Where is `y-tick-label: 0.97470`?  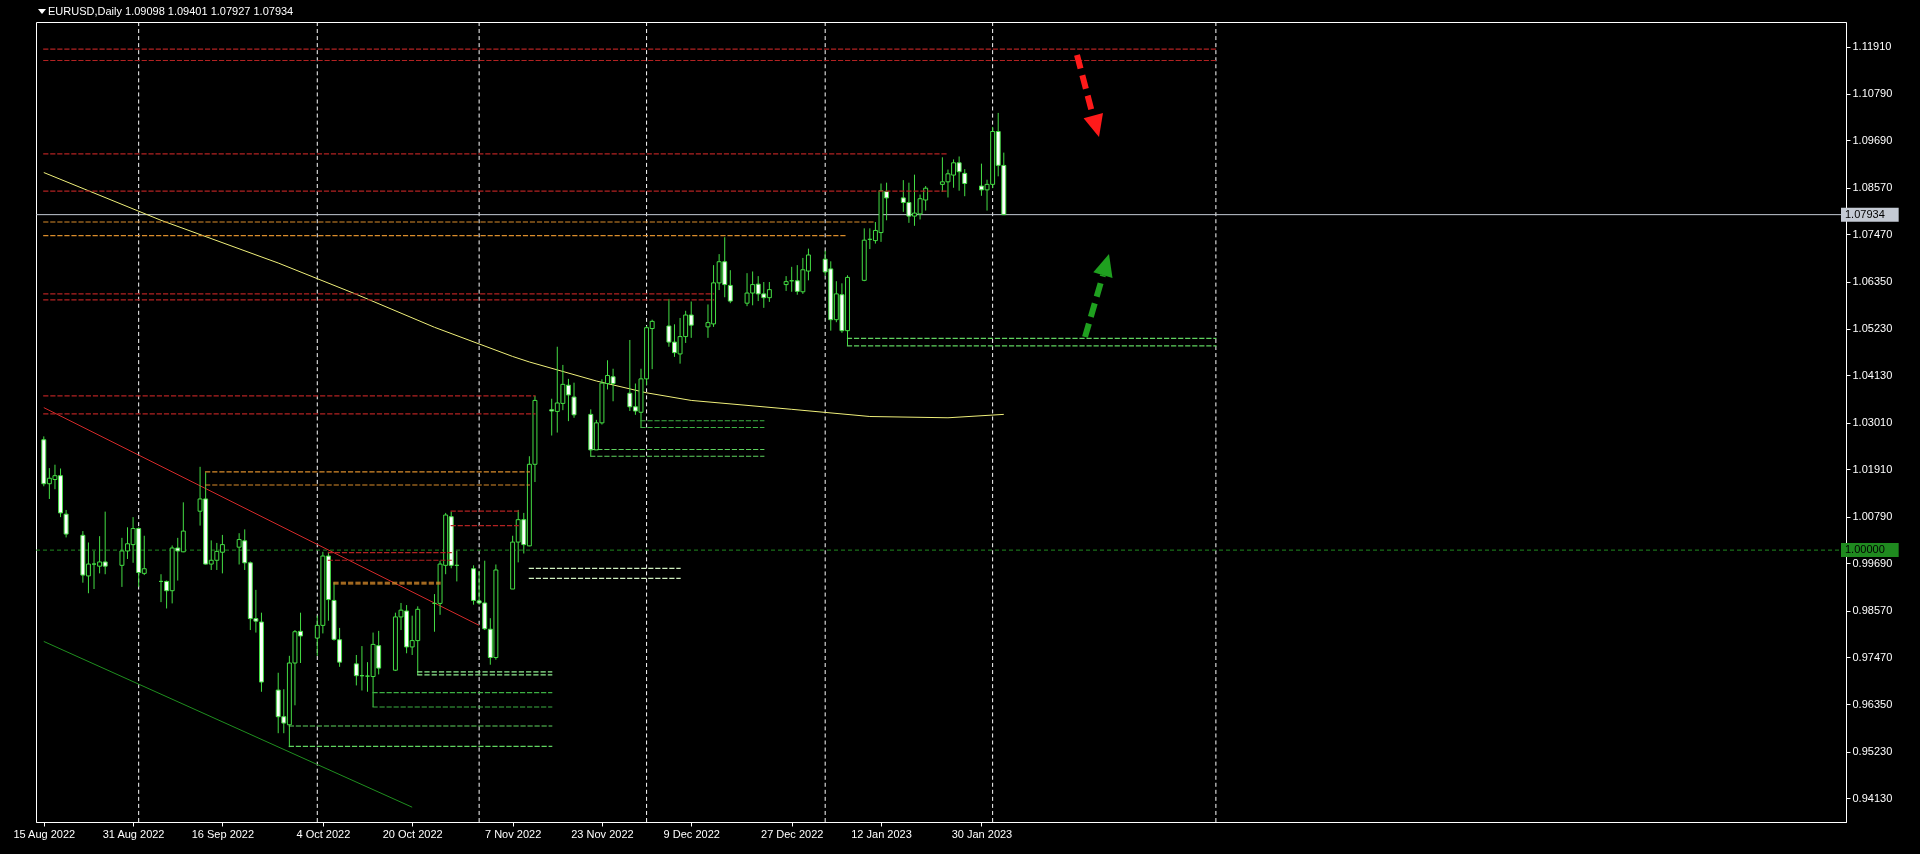 y-tick-label: 0.97470 is located at coordinates (1872, 656).